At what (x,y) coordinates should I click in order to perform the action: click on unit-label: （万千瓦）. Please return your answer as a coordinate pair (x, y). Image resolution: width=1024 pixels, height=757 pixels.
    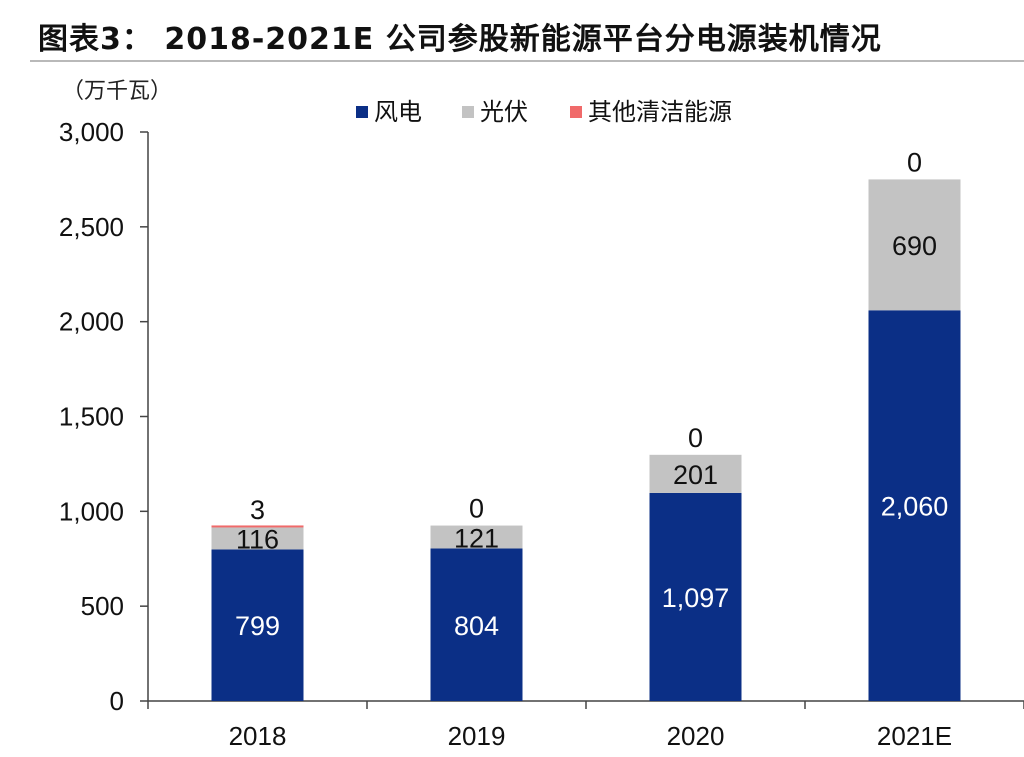
    Looking at the image, I should click on (117, 91).